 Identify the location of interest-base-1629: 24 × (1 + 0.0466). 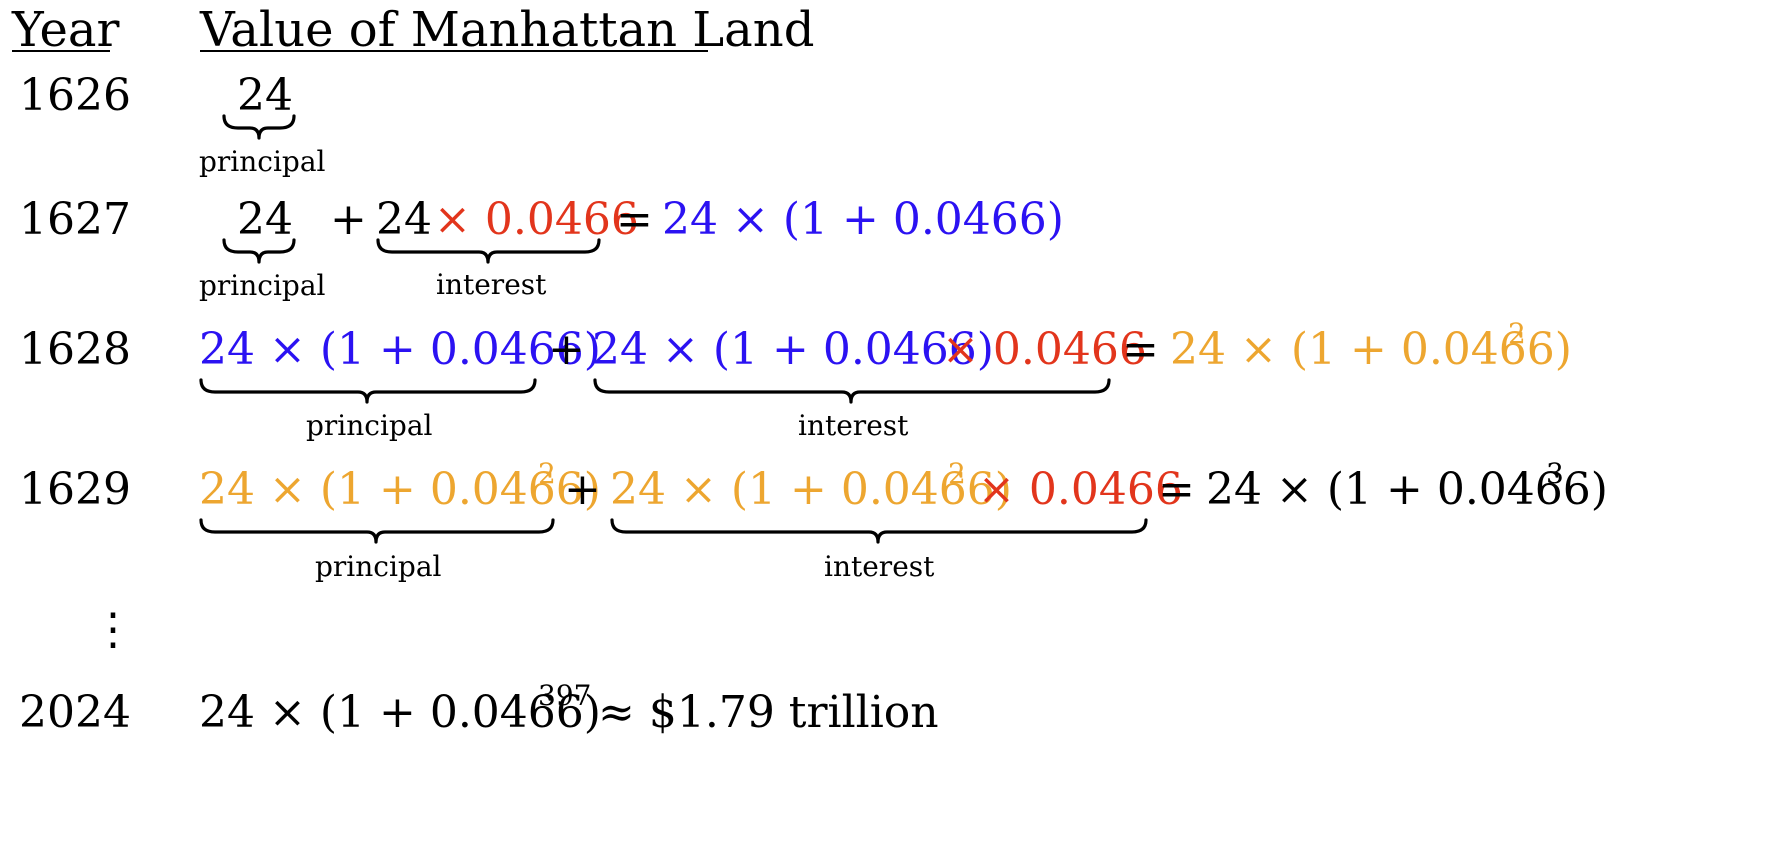
(811, 489).